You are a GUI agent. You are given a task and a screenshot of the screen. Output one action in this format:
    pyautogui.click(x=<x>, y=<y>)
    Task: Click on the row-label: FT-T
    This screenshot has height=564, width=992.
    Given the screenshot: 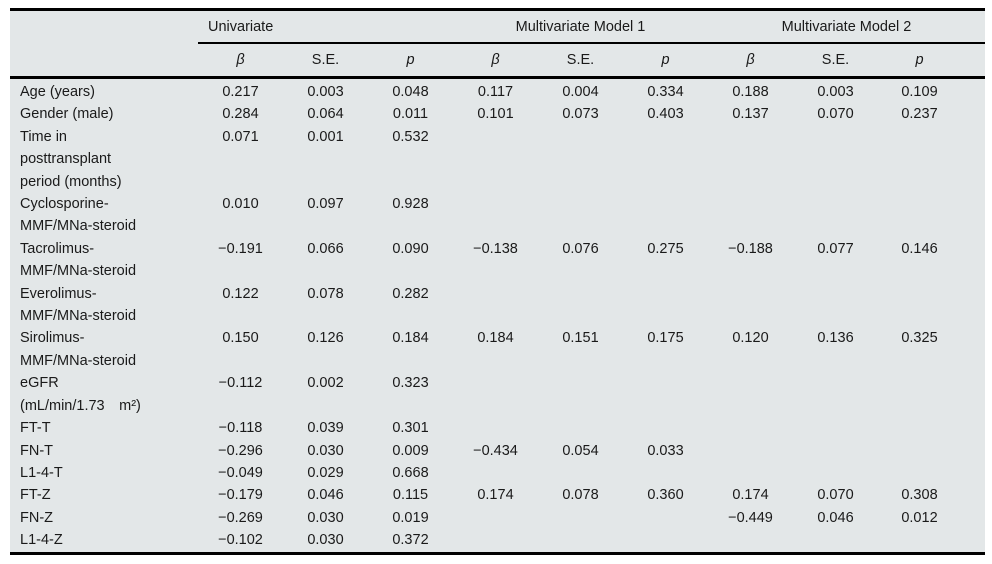 What is the action you would take?
    pyautogui.click(x=35, y=428)
    